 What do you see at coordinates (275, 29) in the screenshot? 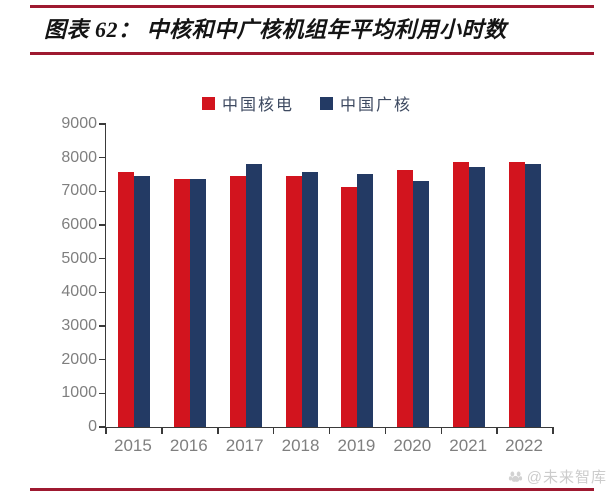
I see `figure-title: 图表 62： 中核和中广核机组年平均利用小时数` at bounding box center [275, 29].